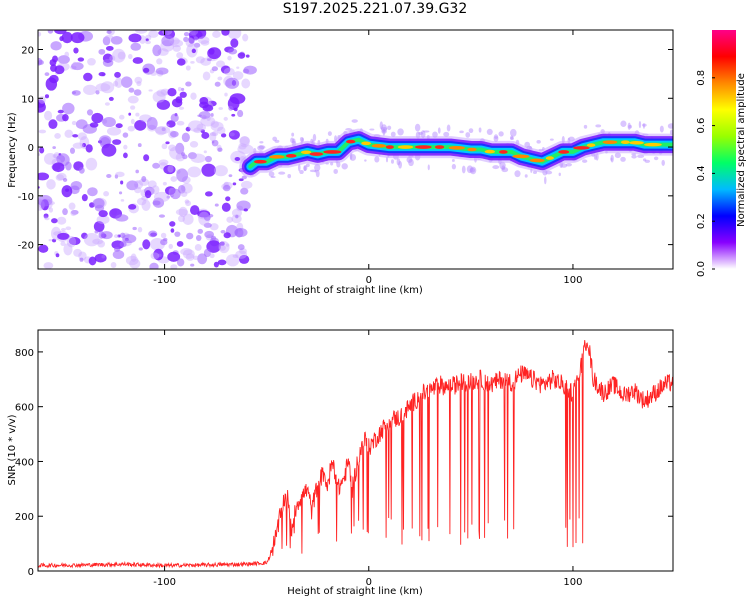 The height and width of the screenshot is (600, 750). What do you see at coordinates (26, 197) in the screenshot?
I see `spectrogram-y-tick-label: -10` at bounding box center [26, 197].